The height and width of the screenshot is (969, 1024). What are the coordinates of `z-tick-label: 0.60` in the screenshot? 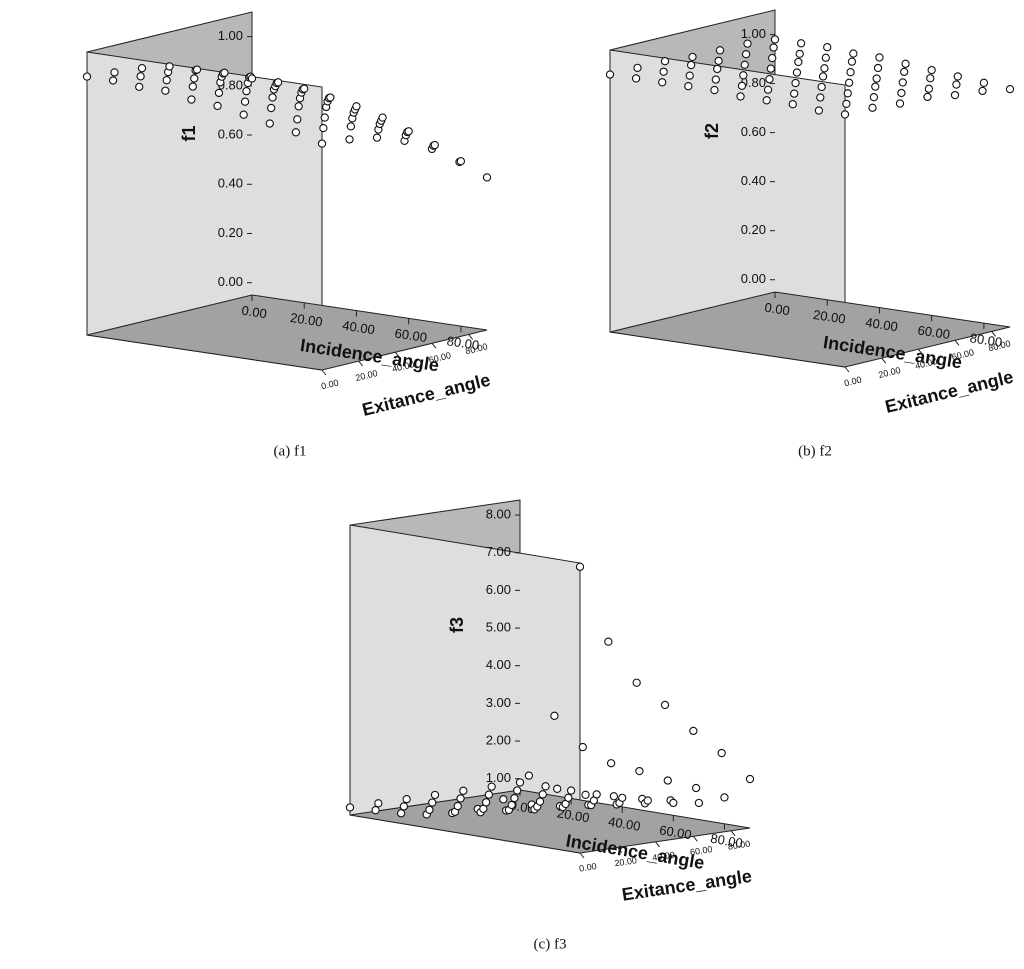 It's located at (753, 131).